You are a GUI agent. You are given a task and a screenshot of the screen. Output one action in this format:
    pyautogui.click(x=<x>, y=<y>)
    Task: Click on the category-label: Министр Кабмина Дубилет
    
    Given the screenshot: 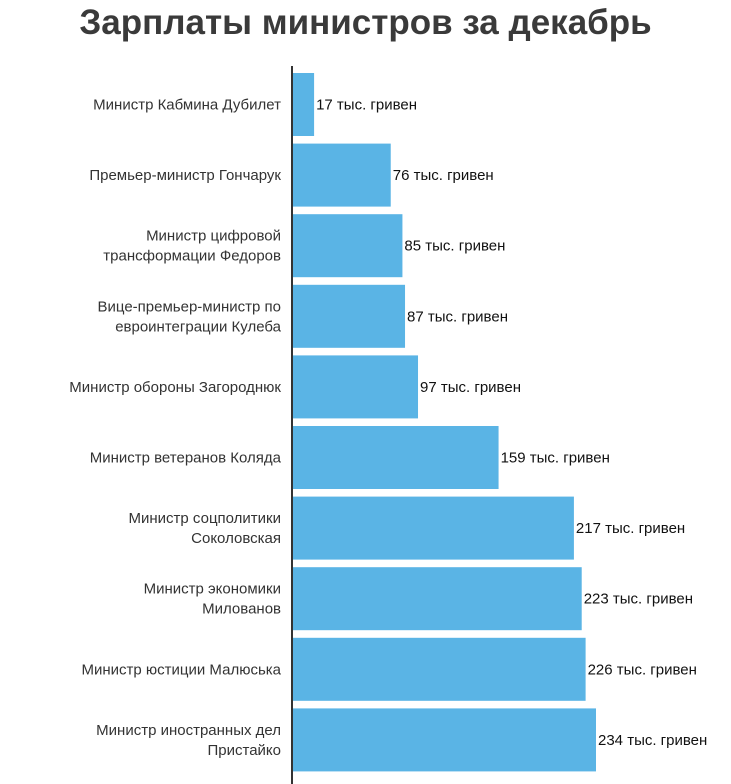 What is the action you would take?
    pyautogui.click(x=187, y=105)
    